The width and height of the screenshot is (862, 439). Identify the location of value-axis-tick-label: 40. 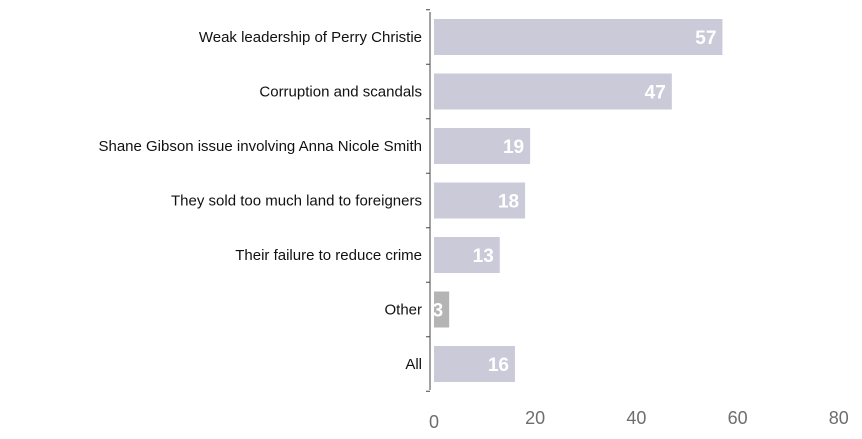
(636, 418).